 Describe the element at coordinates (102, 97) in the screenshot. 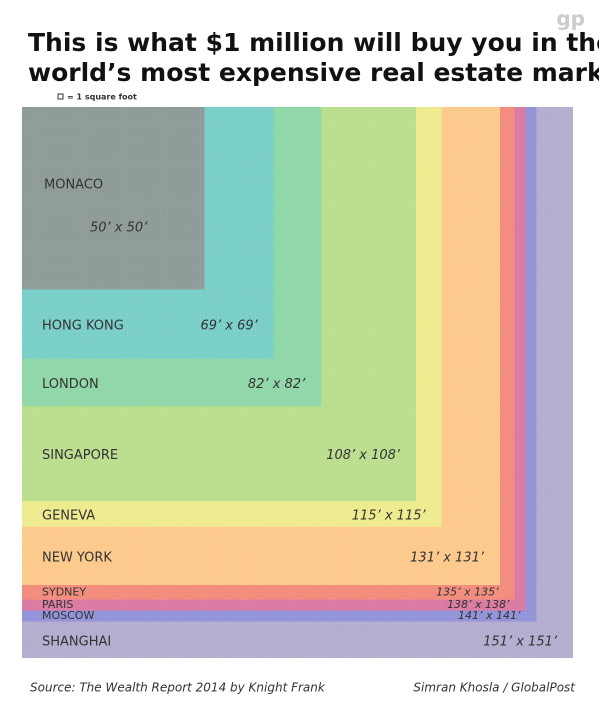

I see `legend-note: = 1 square foot` at that location.